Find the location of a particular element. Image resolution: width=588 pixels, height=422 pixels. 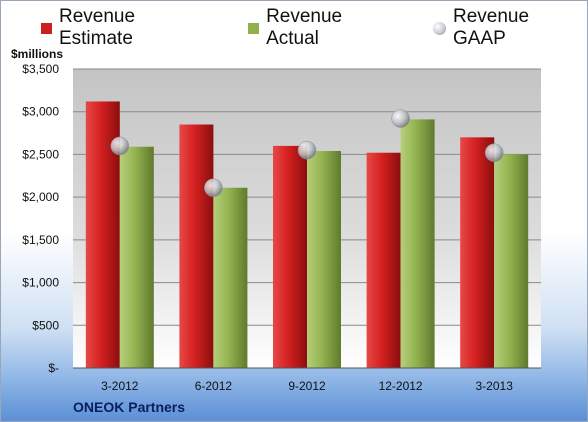

x-axis-ticks: 3-2012 6-2012 9-2012 12-2012 3-2013 is located at coordinates (307, 386).